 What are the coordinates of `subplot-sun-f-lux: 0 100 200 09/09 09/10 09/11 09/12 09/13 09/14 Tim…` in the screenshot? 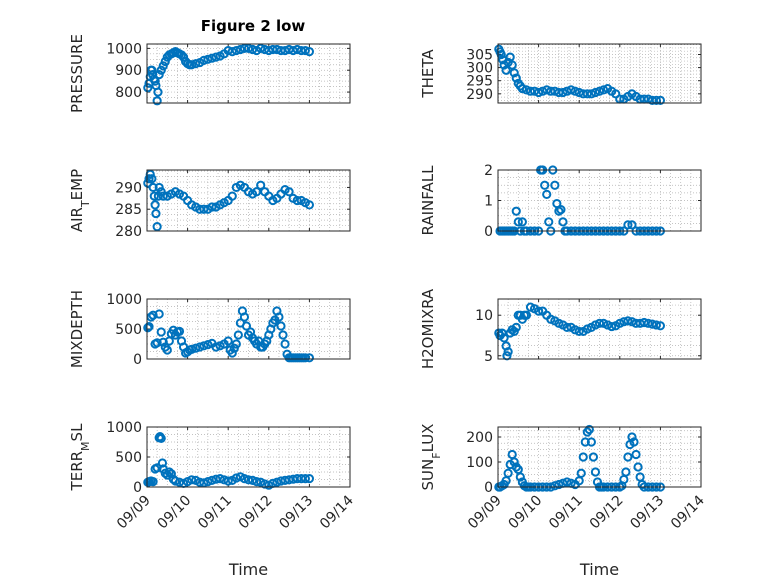 It's located at (563, 501).